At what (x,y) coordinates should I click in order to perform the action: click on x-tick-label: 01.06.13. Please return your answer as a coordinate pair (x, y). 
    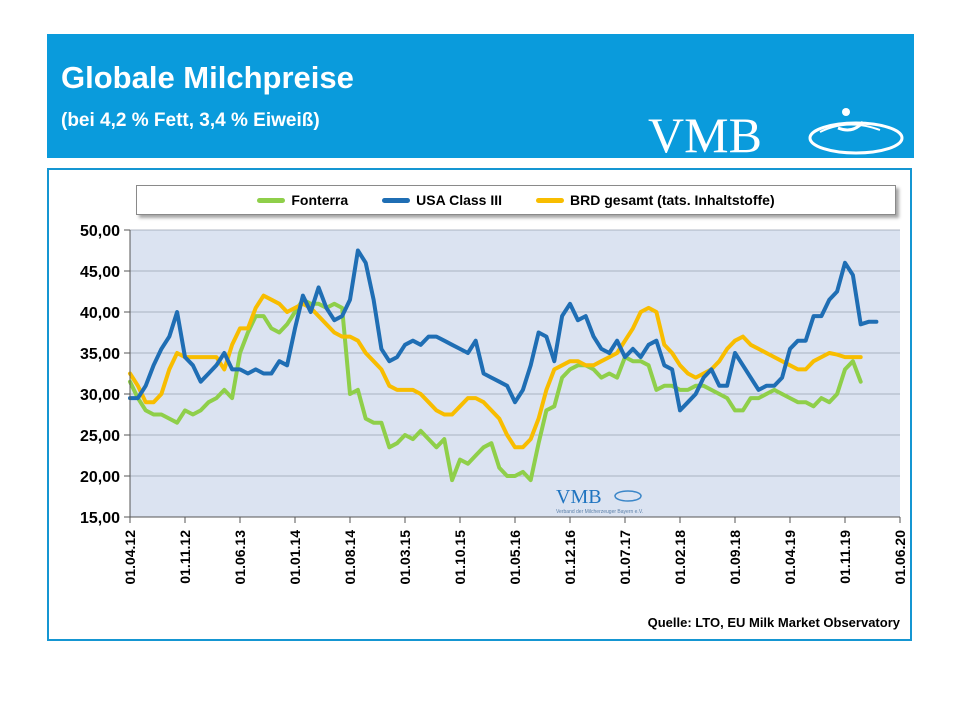
    Looking at the image, I should click on (240, 557).